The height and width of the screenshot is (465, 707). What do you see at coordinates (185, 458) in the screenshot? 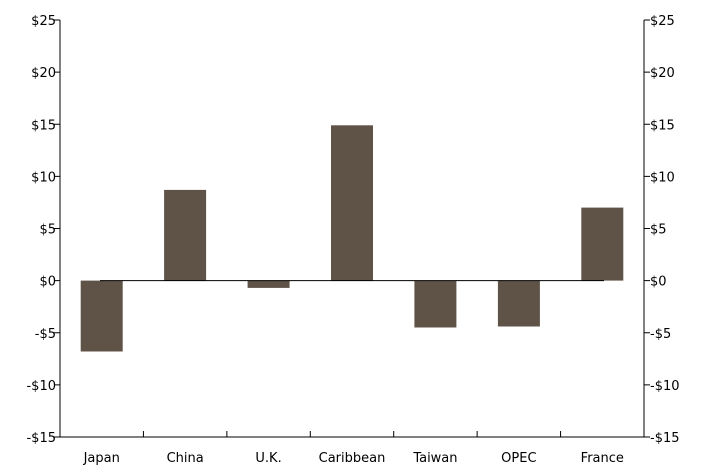
I see `category-label: China` at bounding box center [185, 458].